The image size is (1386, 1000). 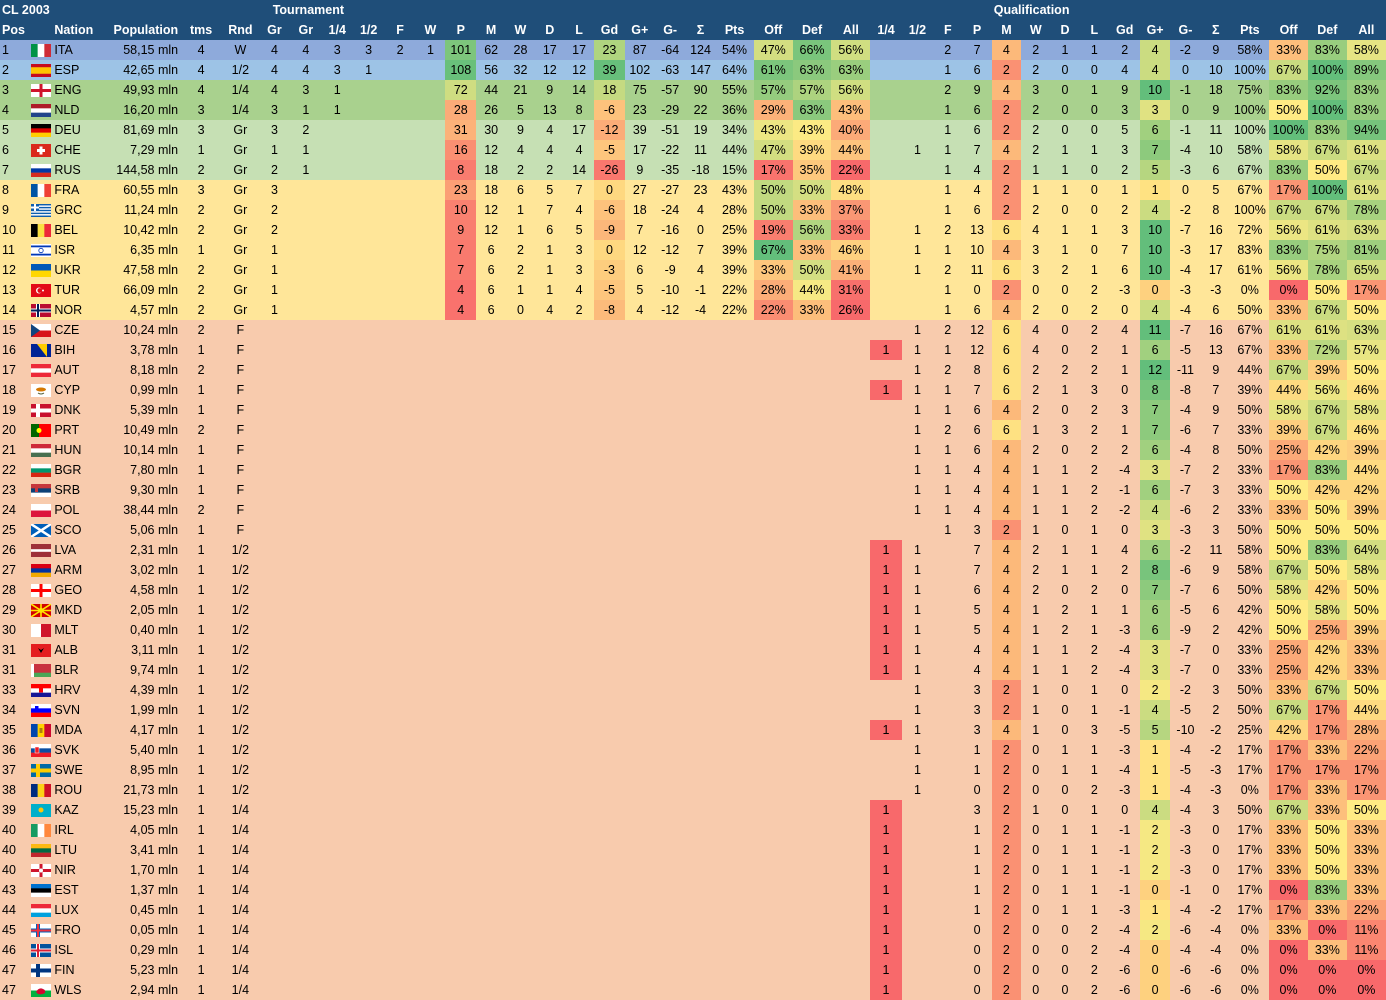 What do you see at coordinates (1250, 30) in the screenshot?
I see `col-header-q-pts: Pts` at bounding box center [1250, 30].